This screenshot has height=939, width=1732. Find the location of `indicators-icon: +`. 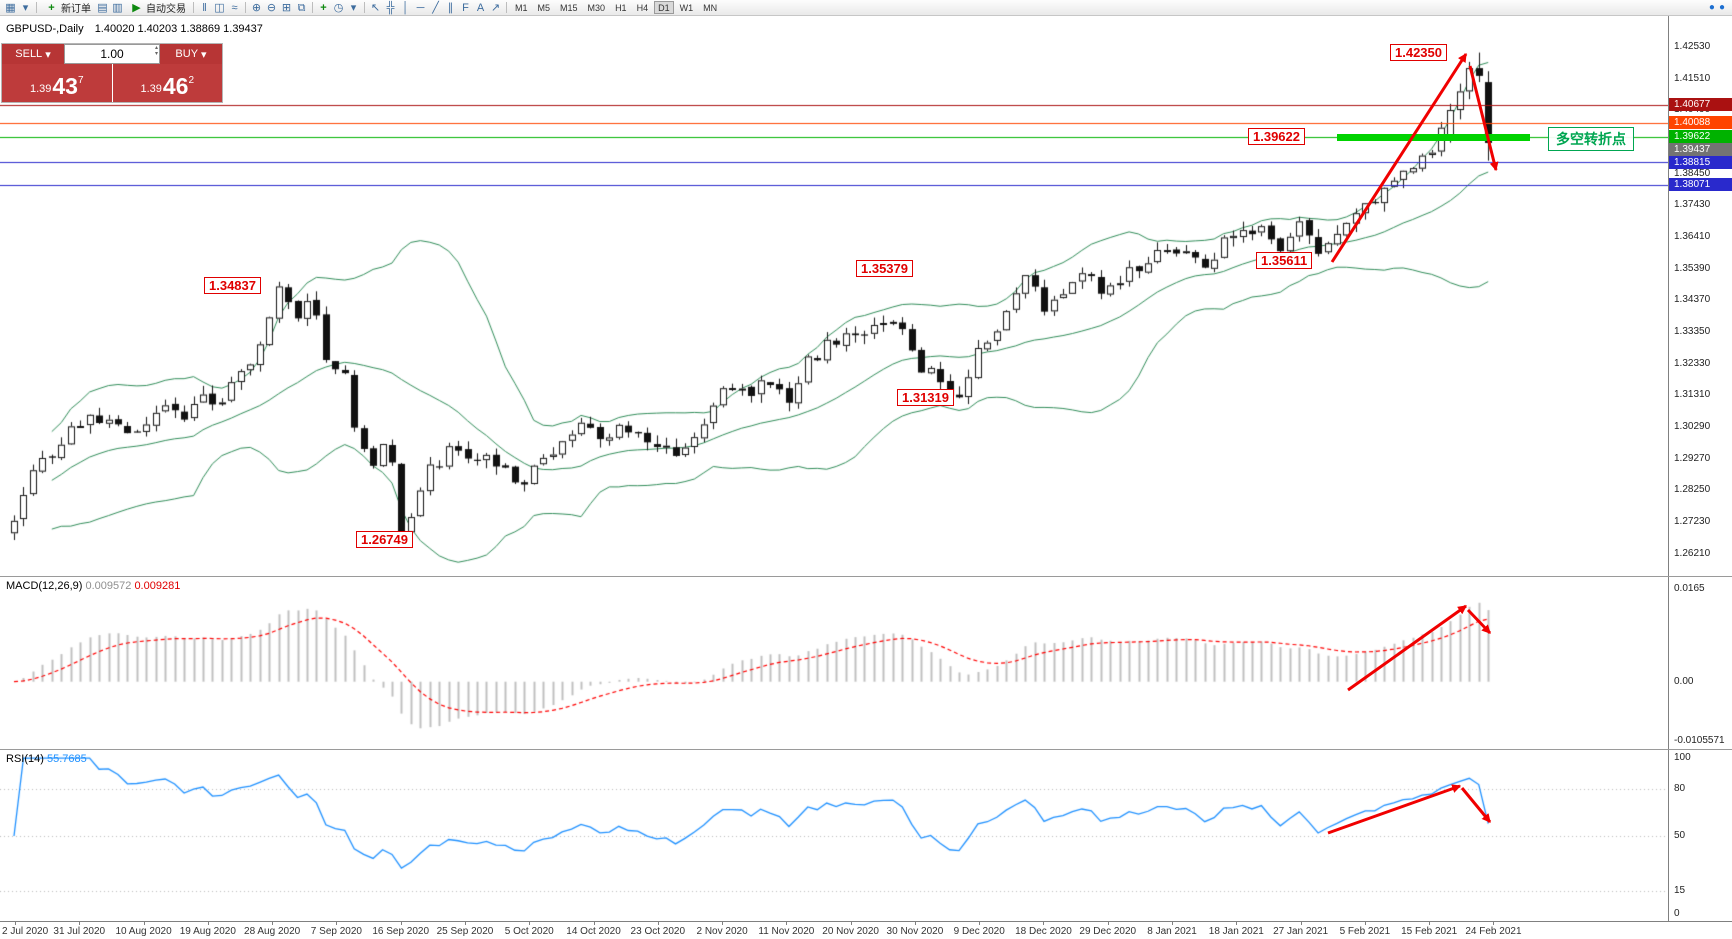

indicators-icon: + is located at coordinates (323, 7).